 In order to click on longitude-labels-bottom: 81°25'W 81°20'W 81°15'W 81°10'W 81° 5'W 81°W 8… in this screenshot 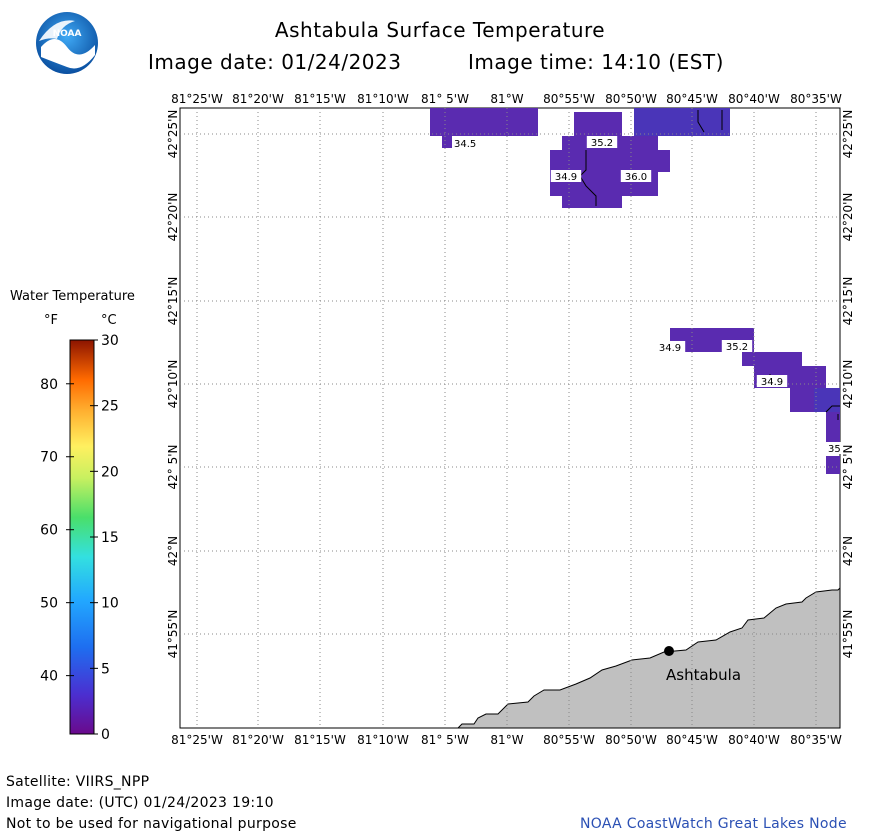, I will do `click(506, 740)`.